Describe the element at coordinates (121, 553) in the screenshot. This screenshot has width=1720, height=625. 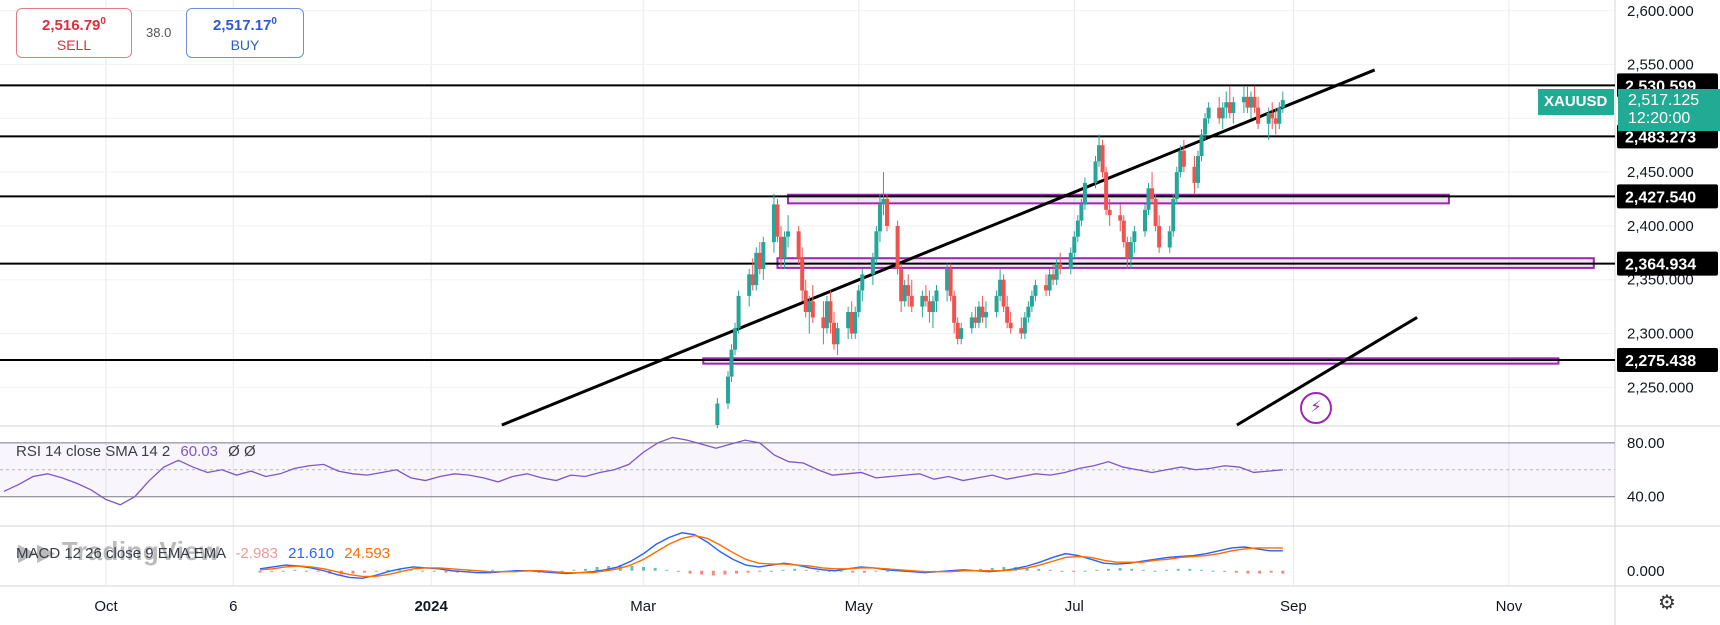
I see `macd-title: MACD 12 26 close 9 EMA EMA` at that location.